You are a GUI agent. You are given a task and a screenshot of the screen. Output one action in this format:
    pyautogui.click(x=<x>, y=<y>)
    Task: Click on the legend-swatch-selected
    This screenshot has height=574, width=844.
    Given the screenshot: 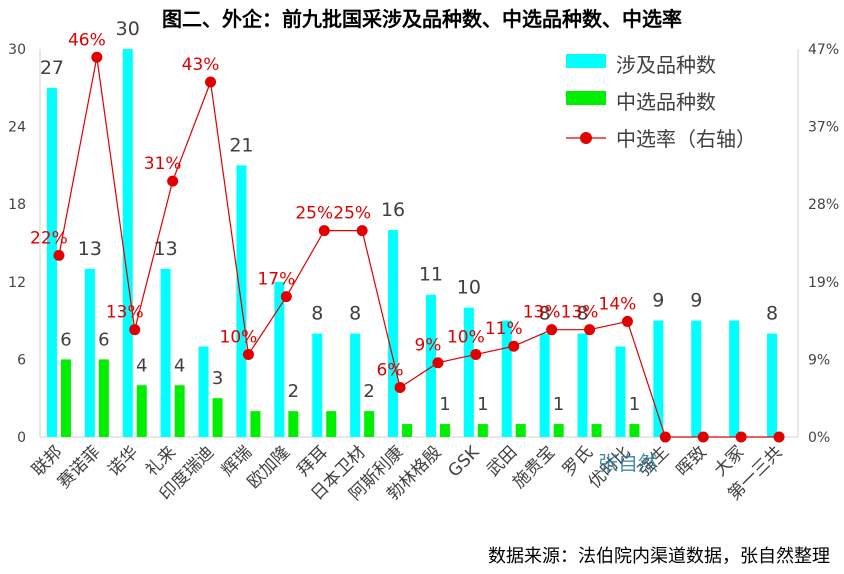 What is the action you would take?
    pyautogui.click(x=586, y=98)
    